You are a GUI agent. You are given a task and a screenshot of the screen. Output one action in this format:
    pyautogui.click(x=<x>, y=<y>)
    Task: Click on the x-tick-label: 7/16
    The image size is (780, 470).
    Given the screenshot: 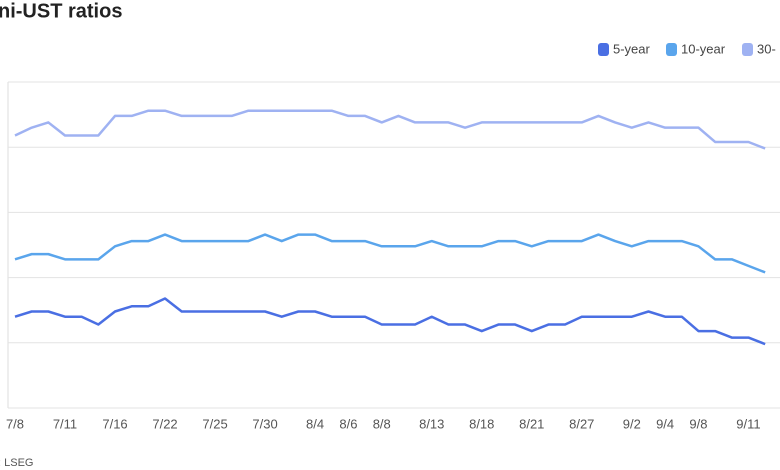 What is the action you would take?
    pyautogui.click(x=114, y=423)
    